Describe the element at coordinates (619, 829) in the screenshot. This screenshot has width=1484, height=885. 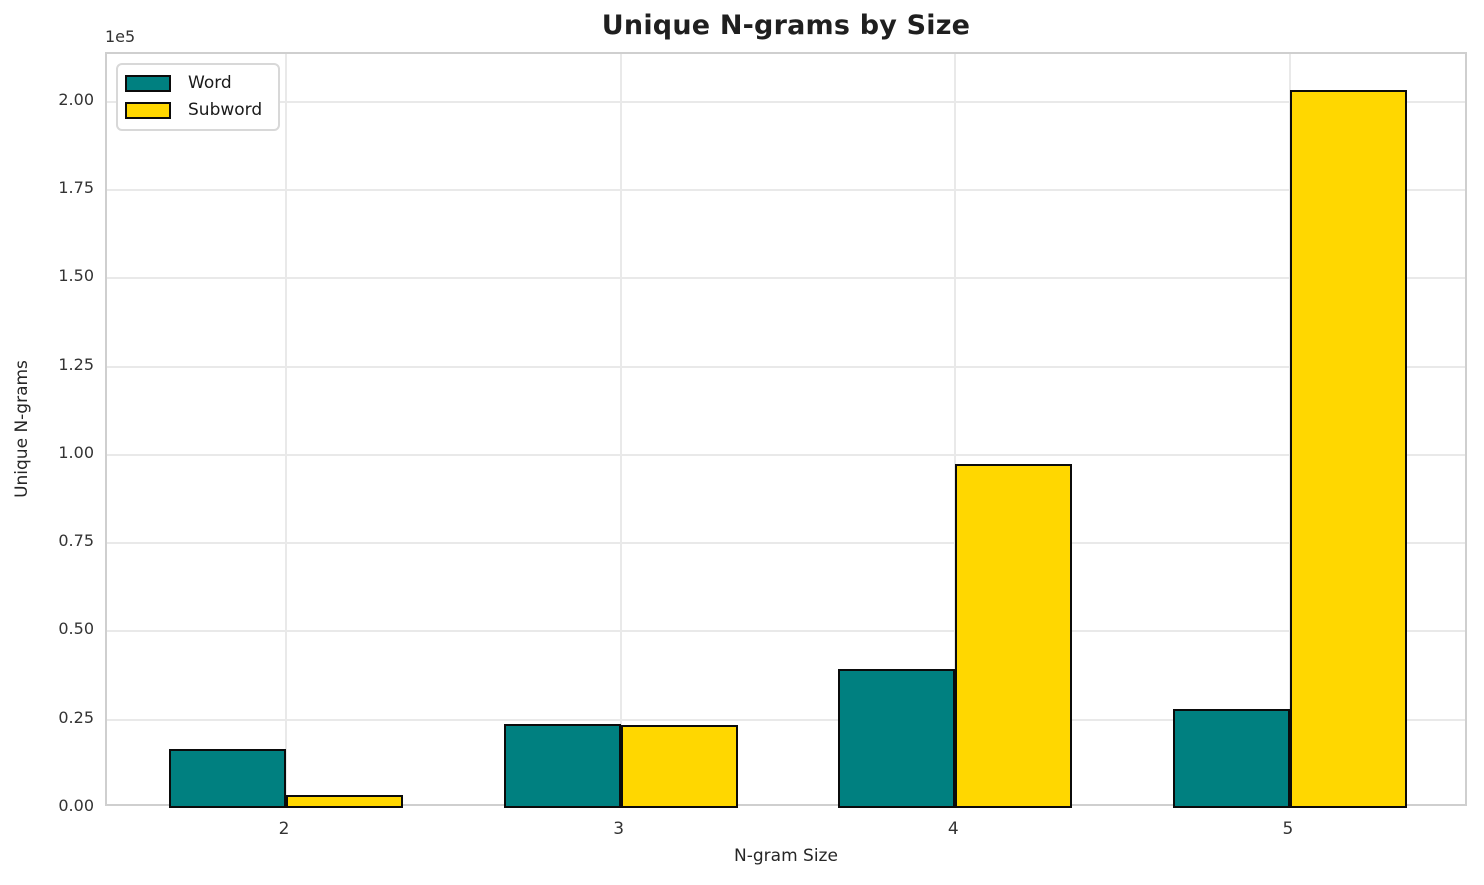
I see `xtick-label: 3` at that location.